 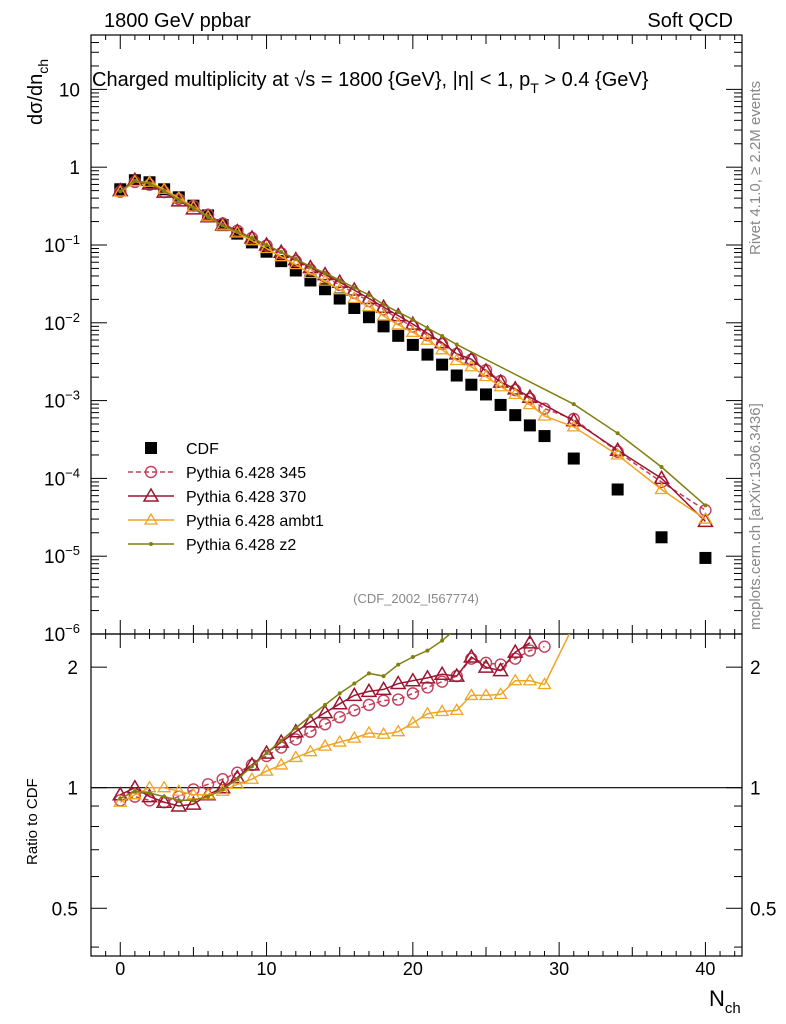 What do you see at coordinates (69, 90) in the screenshot?
I see `y-tick-label: 10` at bounding box center [69, 90].